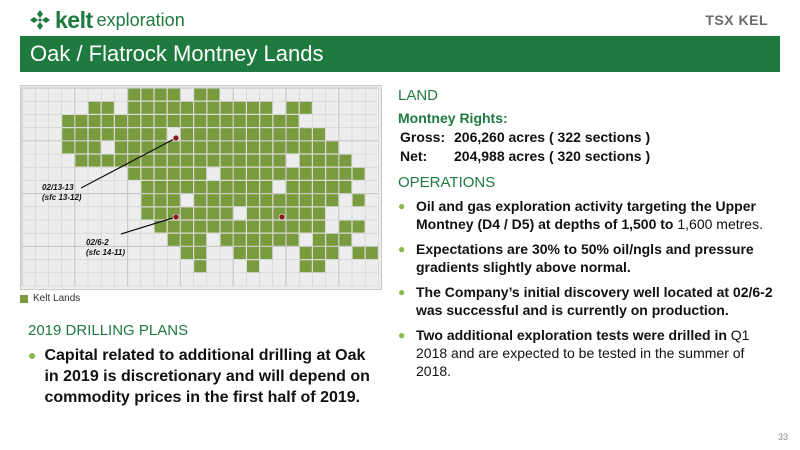 Image resolution: width=800 pixels, height=450 pixels. Describe the element at coordinates (782, 437) in the screenshot. I see `page-number: 33` at that location.